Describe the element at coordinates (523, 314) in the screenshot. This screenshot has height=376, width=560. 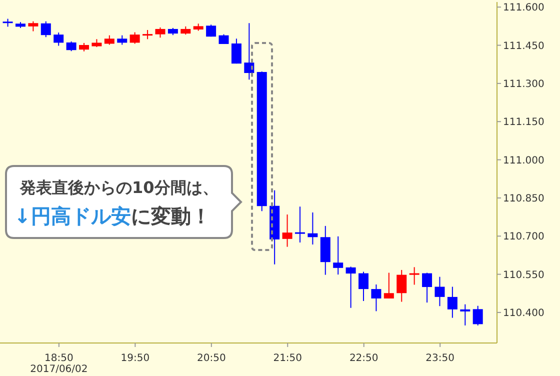
I see `y-tick-label: 110.400` at that location.